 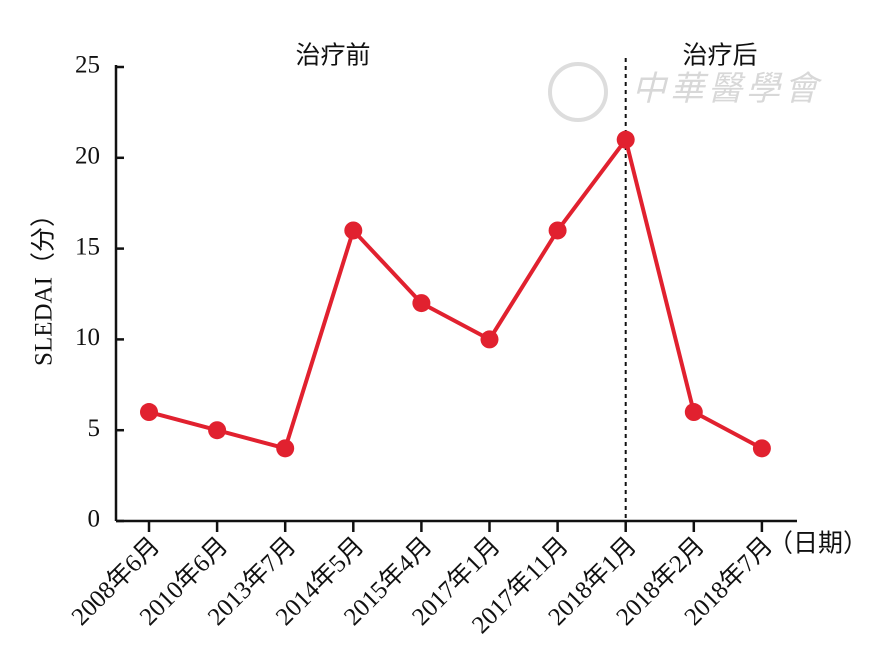 I want to click on y-tick-label: 0, so click(x=94, y=519).